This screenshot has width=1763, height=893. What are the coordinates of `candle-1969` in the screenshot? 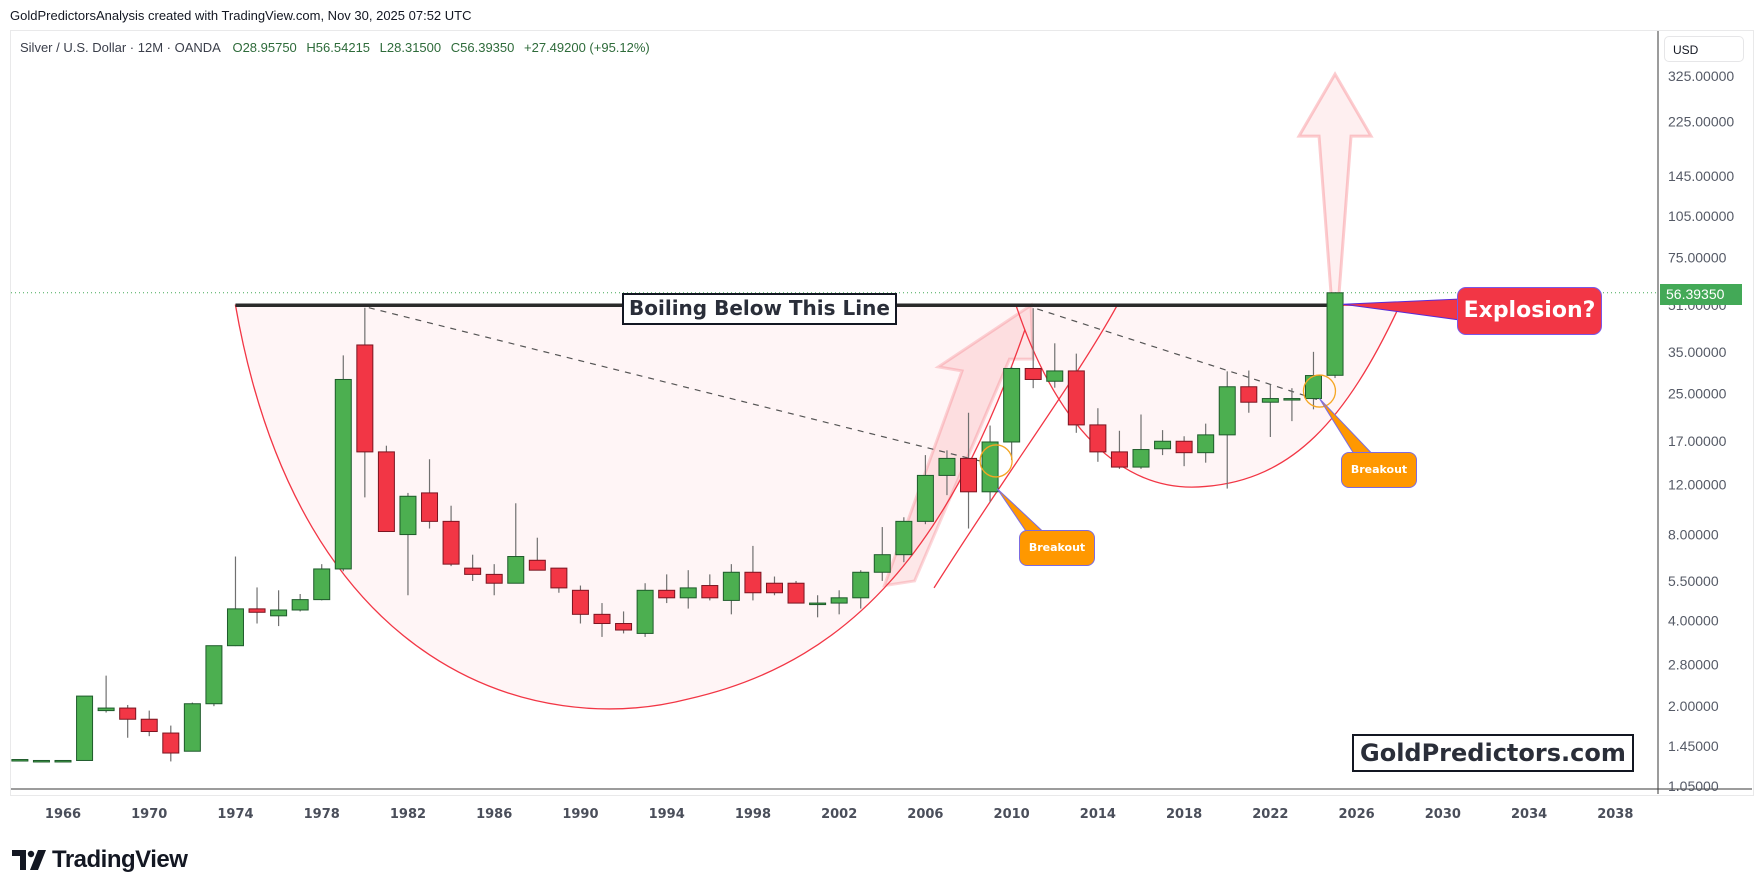 It's located at (128, 721).